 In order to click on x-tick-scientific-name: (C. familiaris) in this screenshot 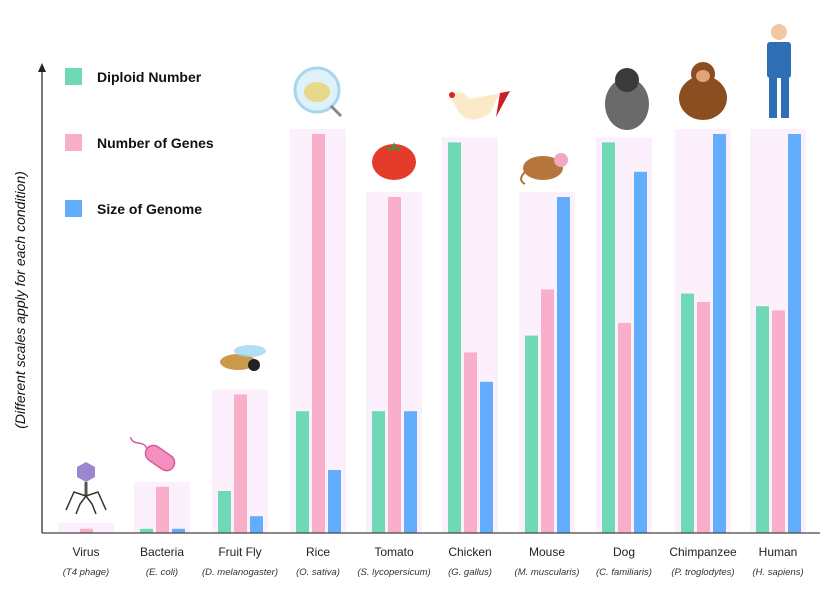, I will do `click(624, 572)`.